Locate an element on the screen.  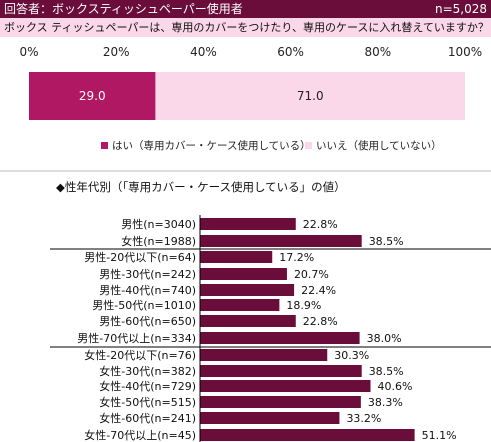
category-label: 男性-30代(n=242) is located at coordinates (147, 274).